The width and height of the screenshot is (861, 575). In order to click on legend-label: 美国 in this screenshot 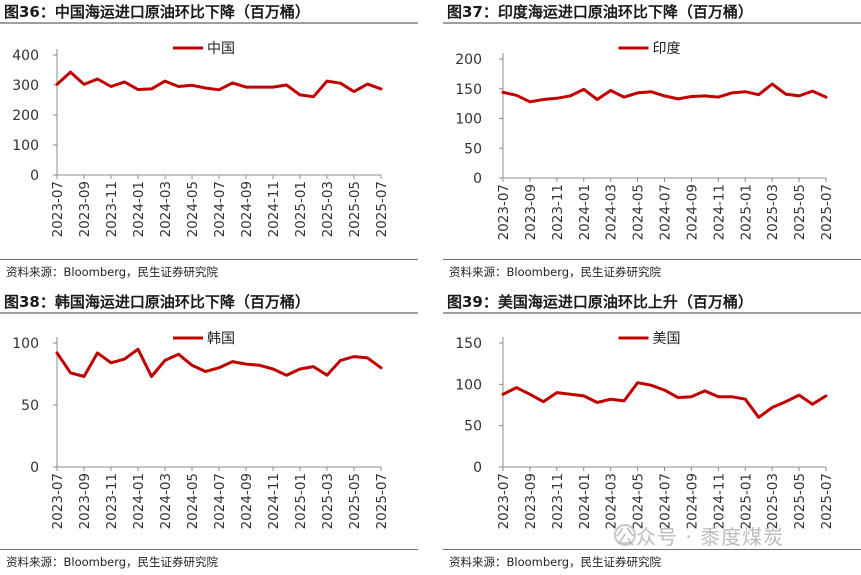, I will do `click(667, 339)`.